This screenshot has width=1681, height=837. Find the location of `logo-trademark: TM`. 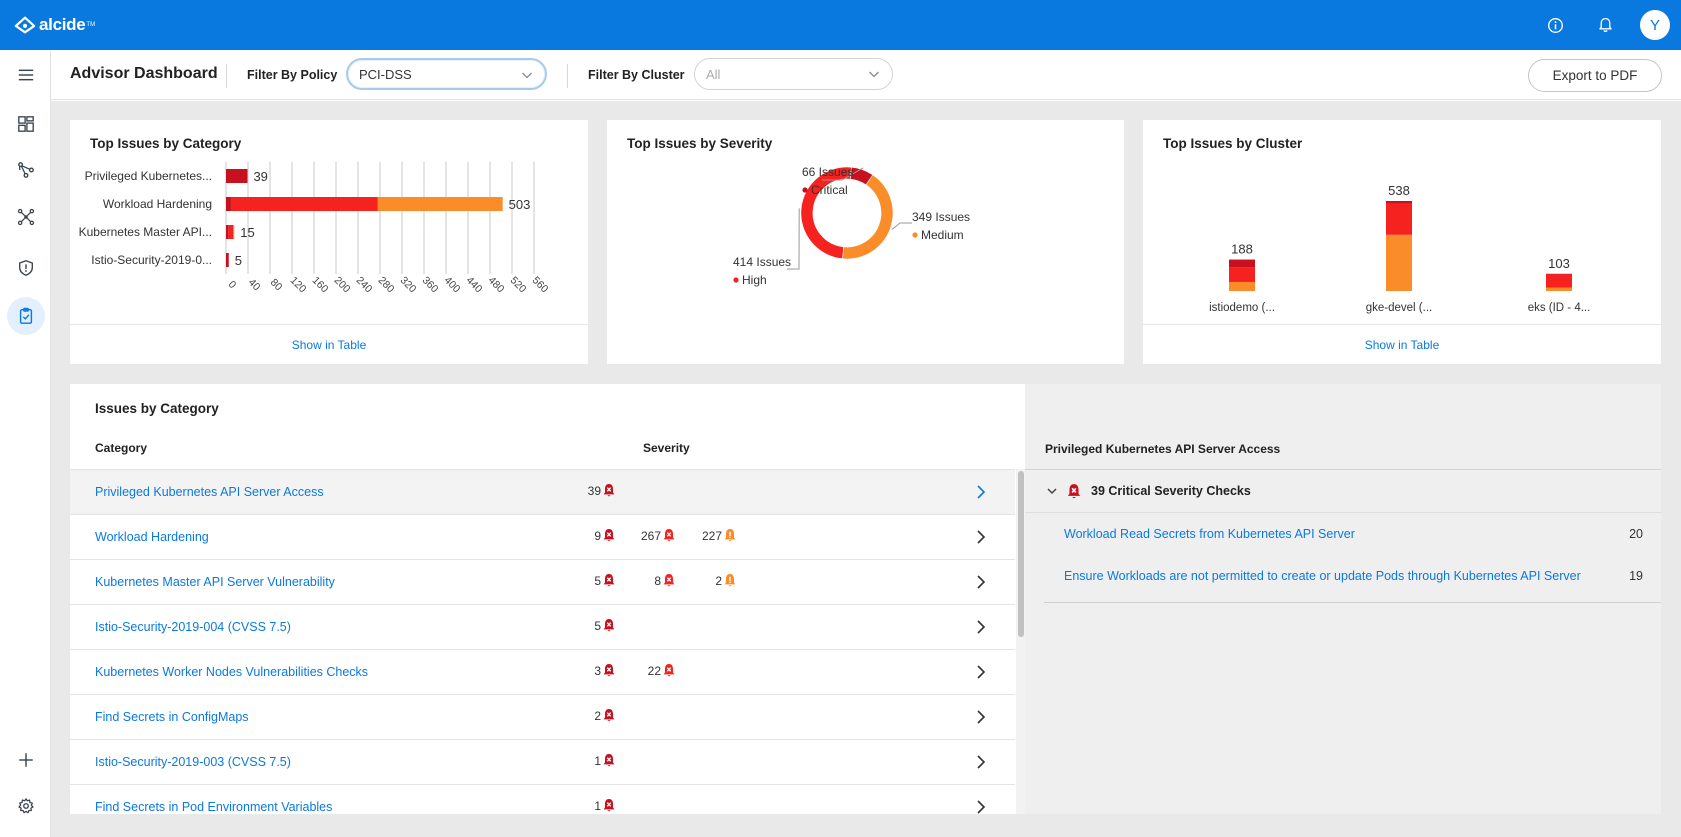

logo-trademark: TM is located at coordinates (91, 25).